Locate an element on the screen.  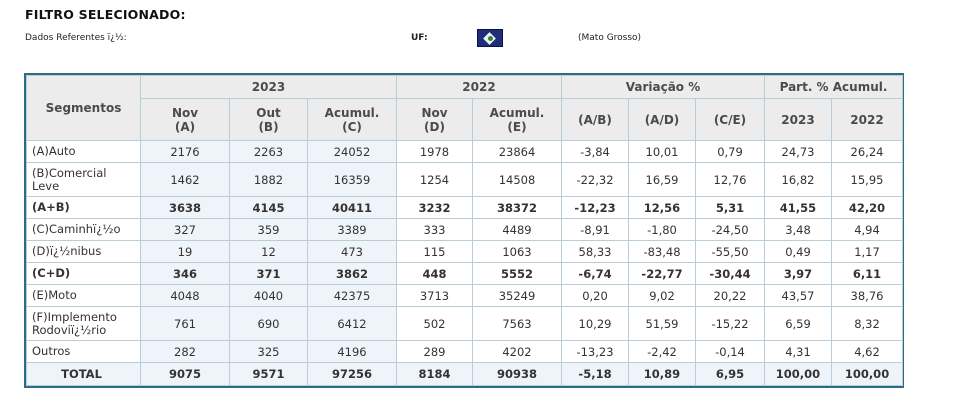
col-header-nov-2023: Nov (A) is located at coordinates (185, 119).